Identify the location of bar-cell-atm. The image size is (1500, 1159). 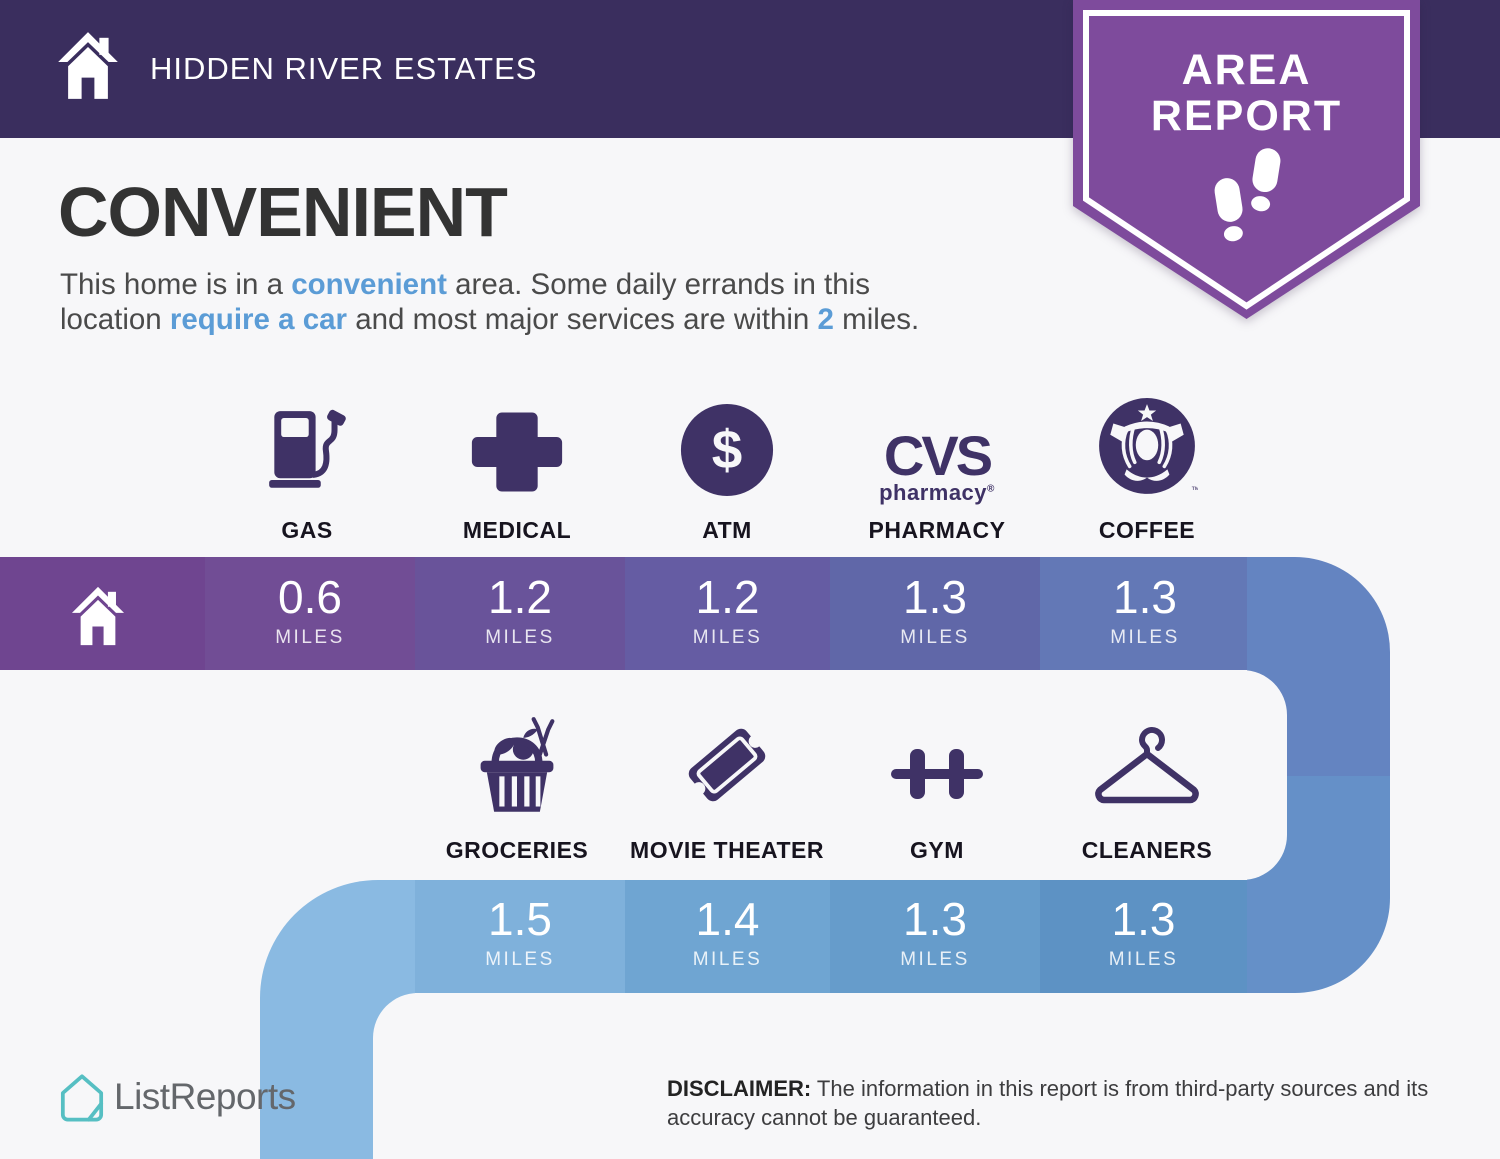
(727, 613).